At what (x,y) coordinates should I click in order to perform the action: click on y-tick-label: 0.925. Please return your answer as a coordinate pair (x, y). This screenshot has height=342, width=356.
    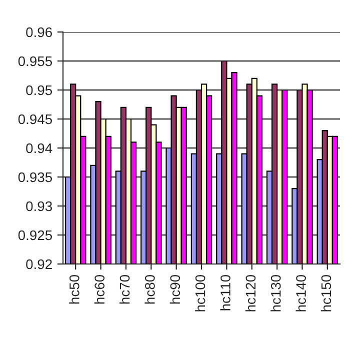
    Looking at the image, I should click on (35, 235).